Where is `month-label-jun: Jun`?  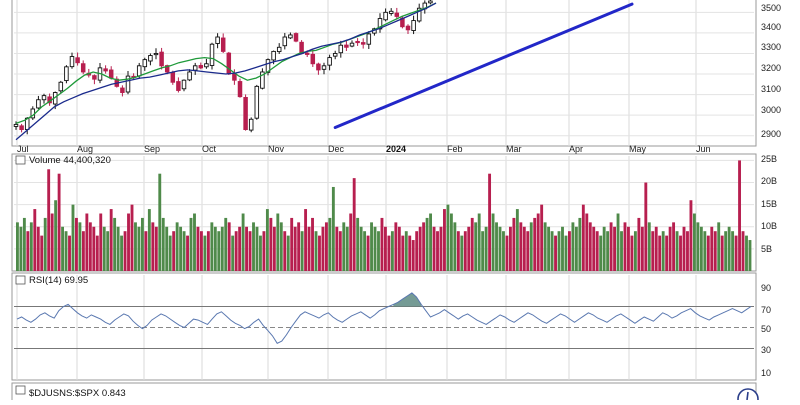
month-label-jun: Jun is located at coordinates (703, 149).